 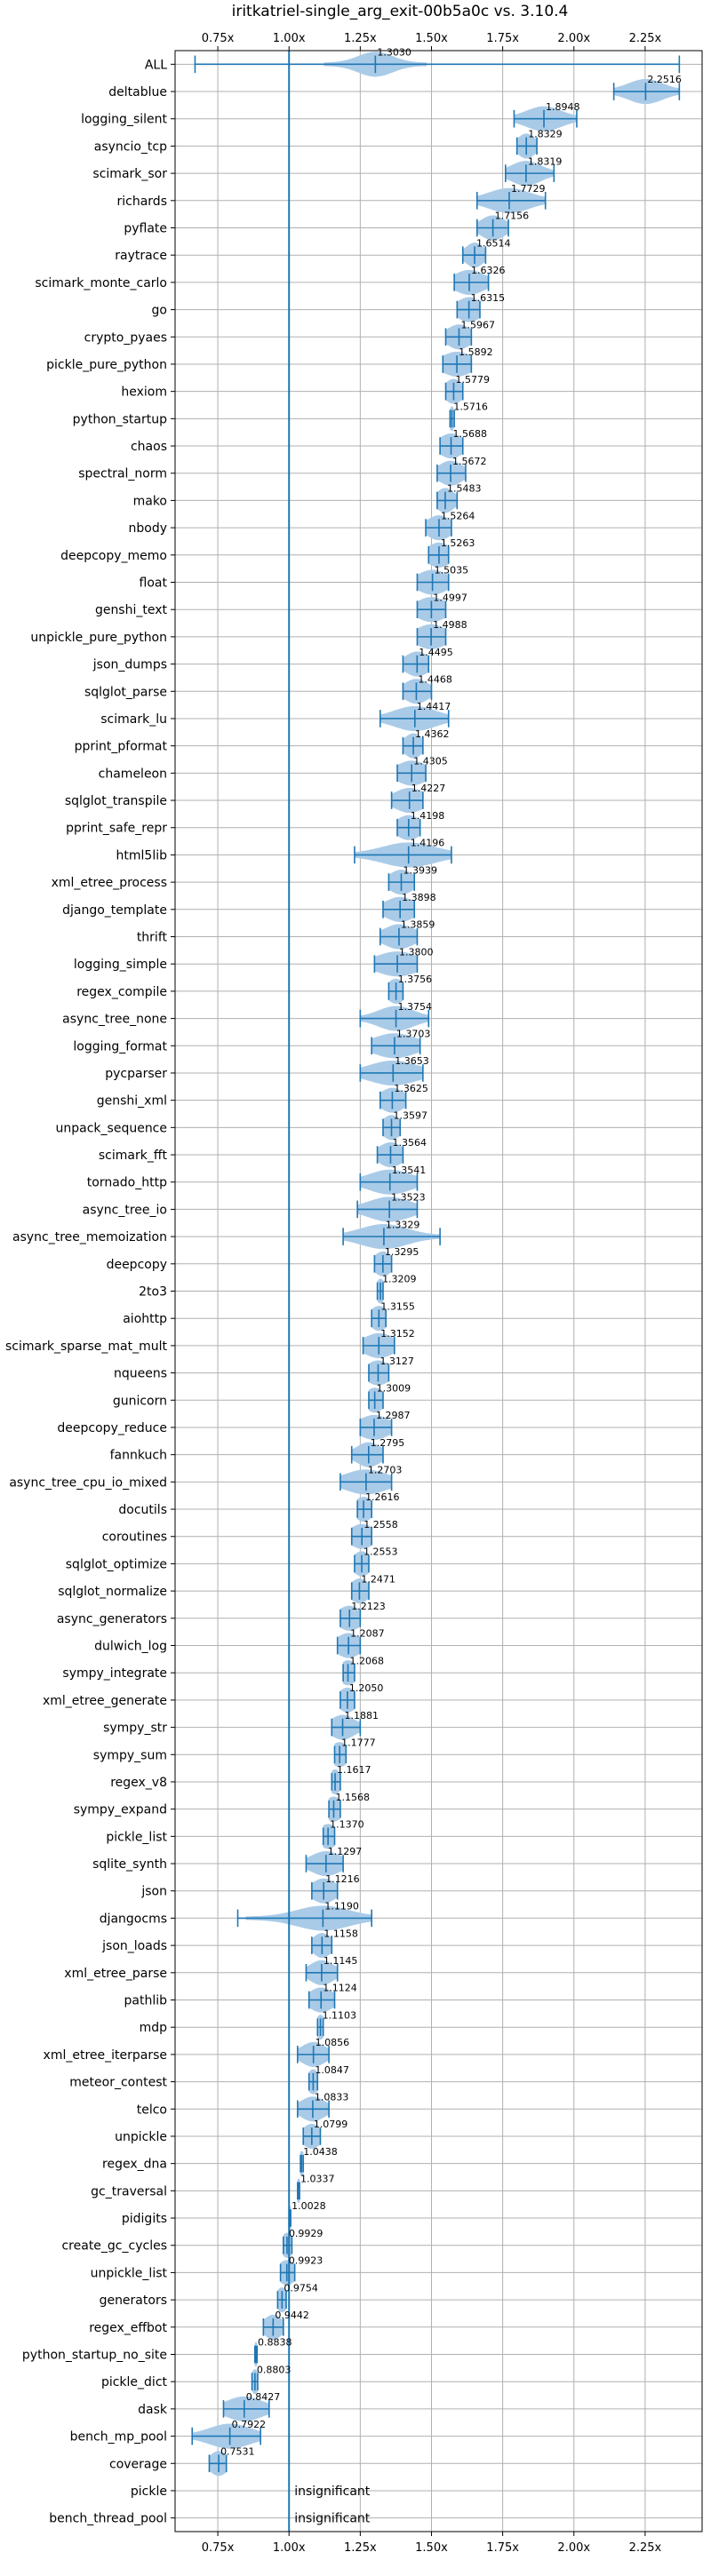 I want to click on row-label-coroutines: coroutines, so click(x=134, y=1537).